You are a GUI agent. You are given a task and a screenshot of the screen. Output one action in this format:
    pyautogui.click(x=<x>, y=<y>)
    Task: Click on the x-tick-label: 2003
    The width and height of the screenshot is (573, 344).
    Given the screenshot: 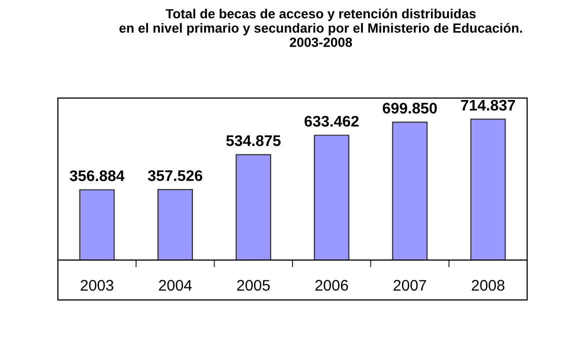 What is the action you would take?
    pyautogui.click(x=97, y=285)
    